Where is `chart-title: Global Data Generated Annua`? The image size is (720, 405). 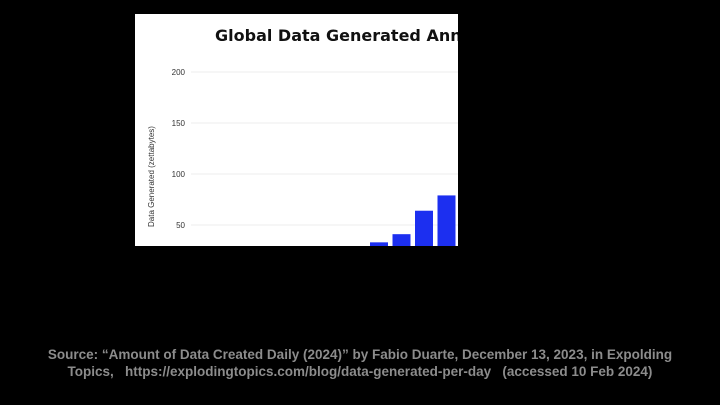
chart-title: Global Data Generated Annua is located at coordinates (336, 35).